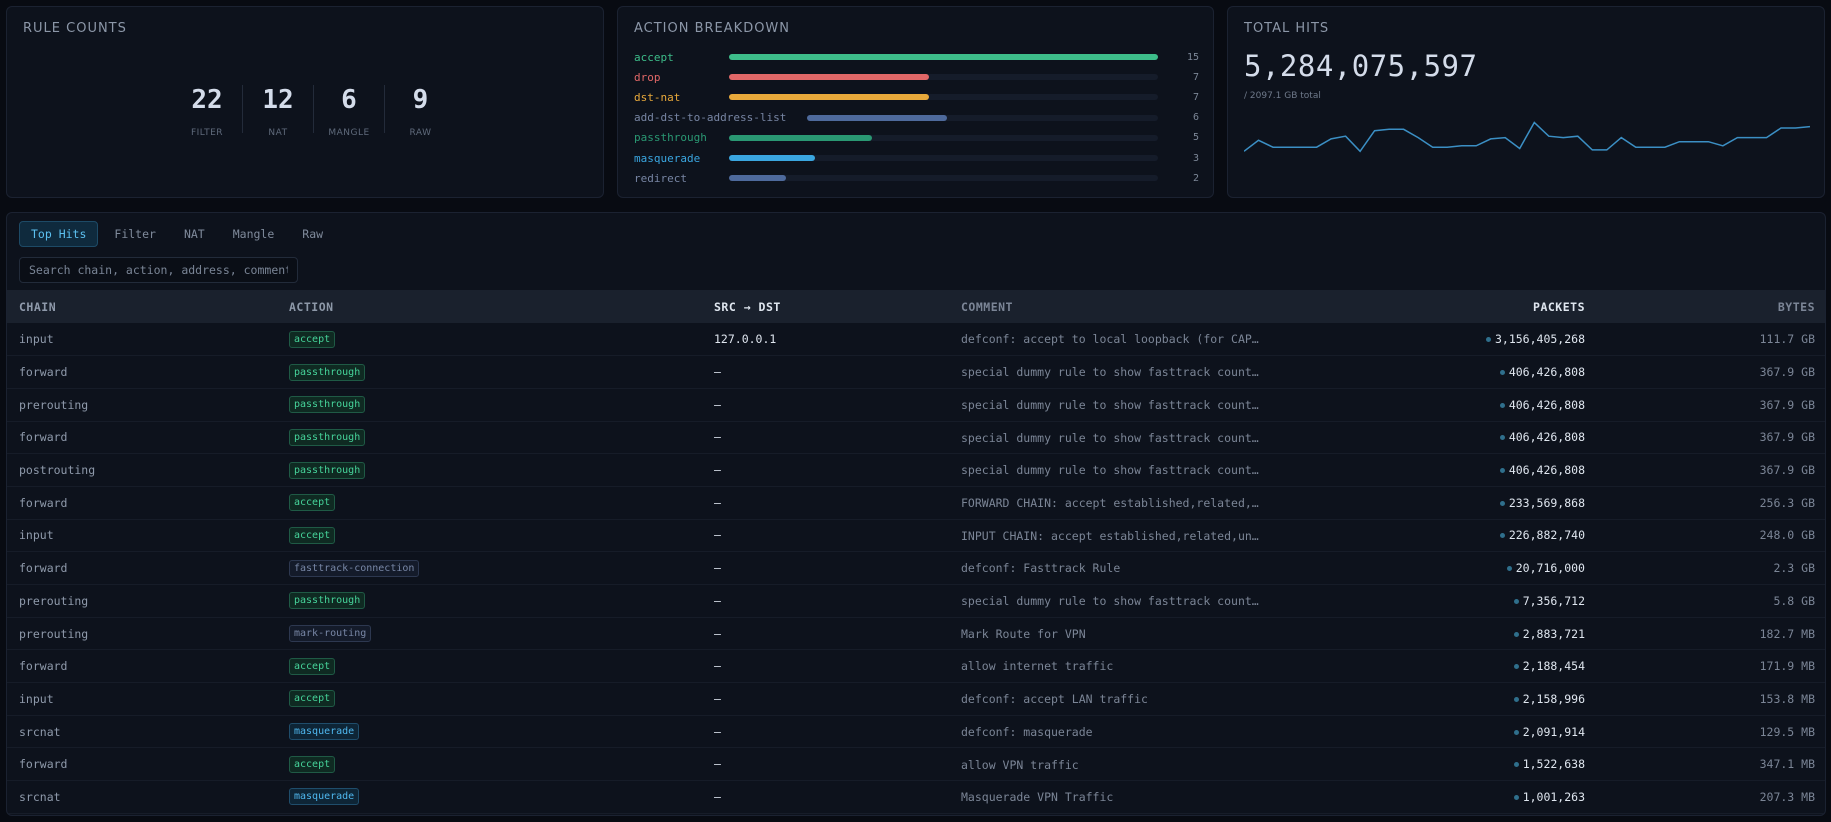 This screenshot has height=822, width=1831. I want to click on action-count: 7, so click(1195, 77).